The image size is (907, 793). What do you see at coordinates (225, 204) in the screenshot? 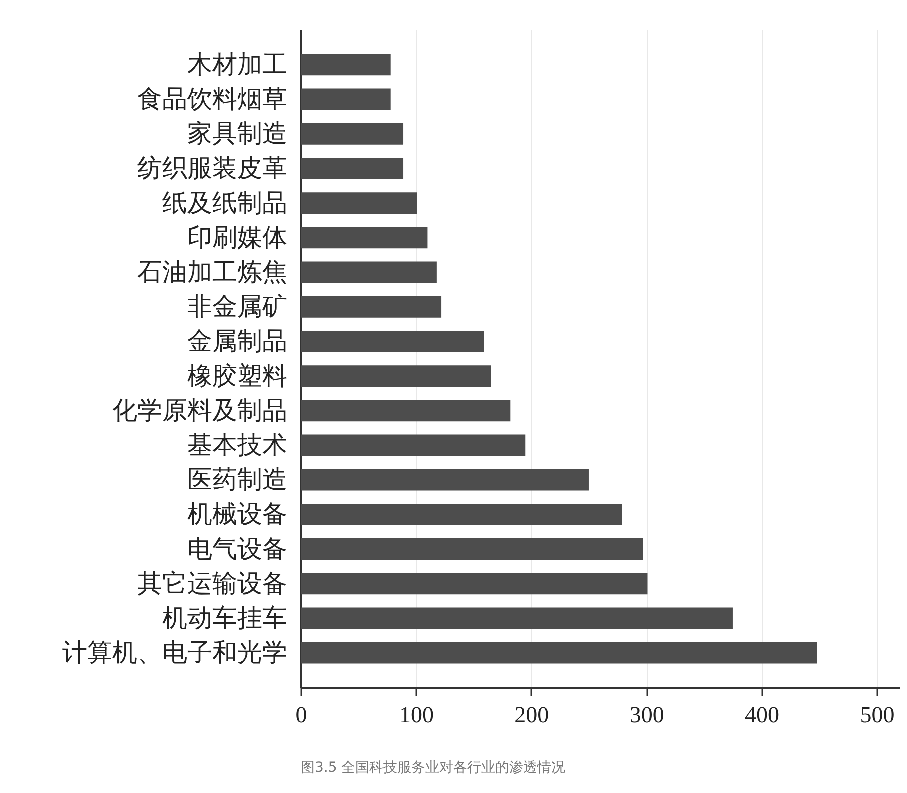
I see `y-tick-label: 纸及纸制品` at bounding box center [225, 204].